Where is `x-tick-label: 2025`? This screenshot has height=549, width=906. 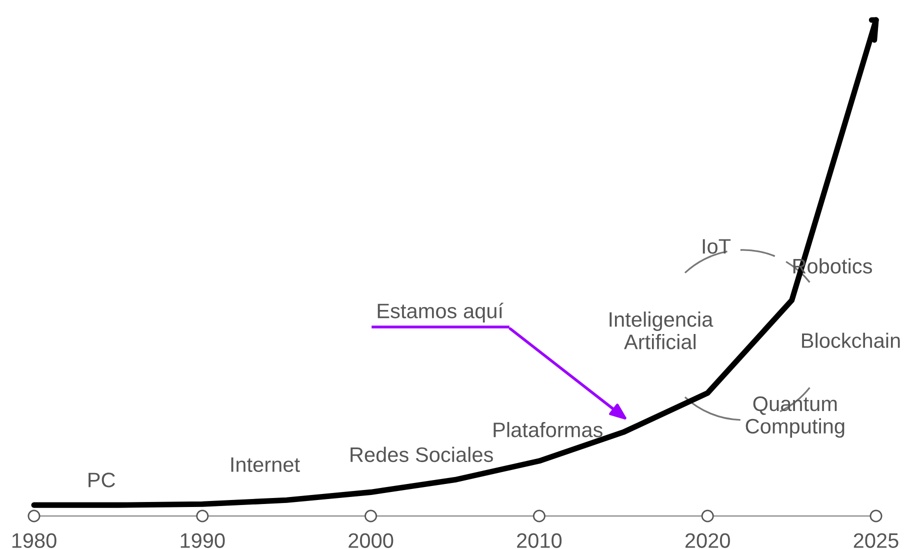 x-tick-label: 2025 is located at coordinates (876, 540).